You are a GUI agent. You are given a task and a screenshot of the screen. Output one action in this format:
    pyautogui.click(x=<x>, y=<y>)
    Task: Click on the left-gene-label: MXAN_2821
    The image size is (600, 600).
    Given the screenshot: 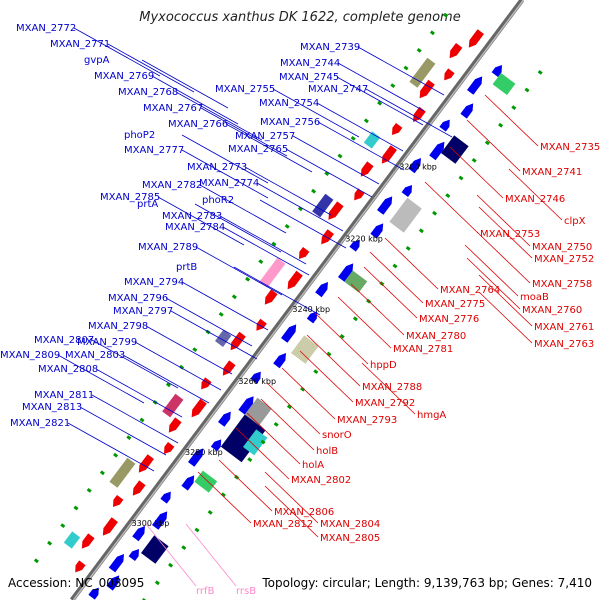 What is the action you would take?
    pyautogui.click(x=40, y=423)
    